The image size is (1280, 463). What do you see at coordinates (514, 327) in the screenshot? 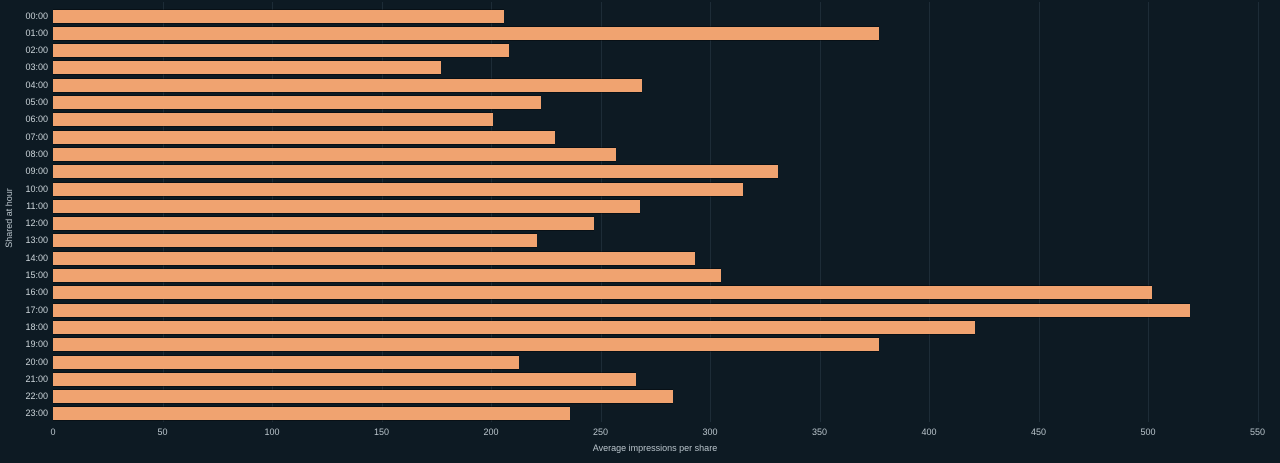
I see `bar-18:00` at bounding box center [514, 327].